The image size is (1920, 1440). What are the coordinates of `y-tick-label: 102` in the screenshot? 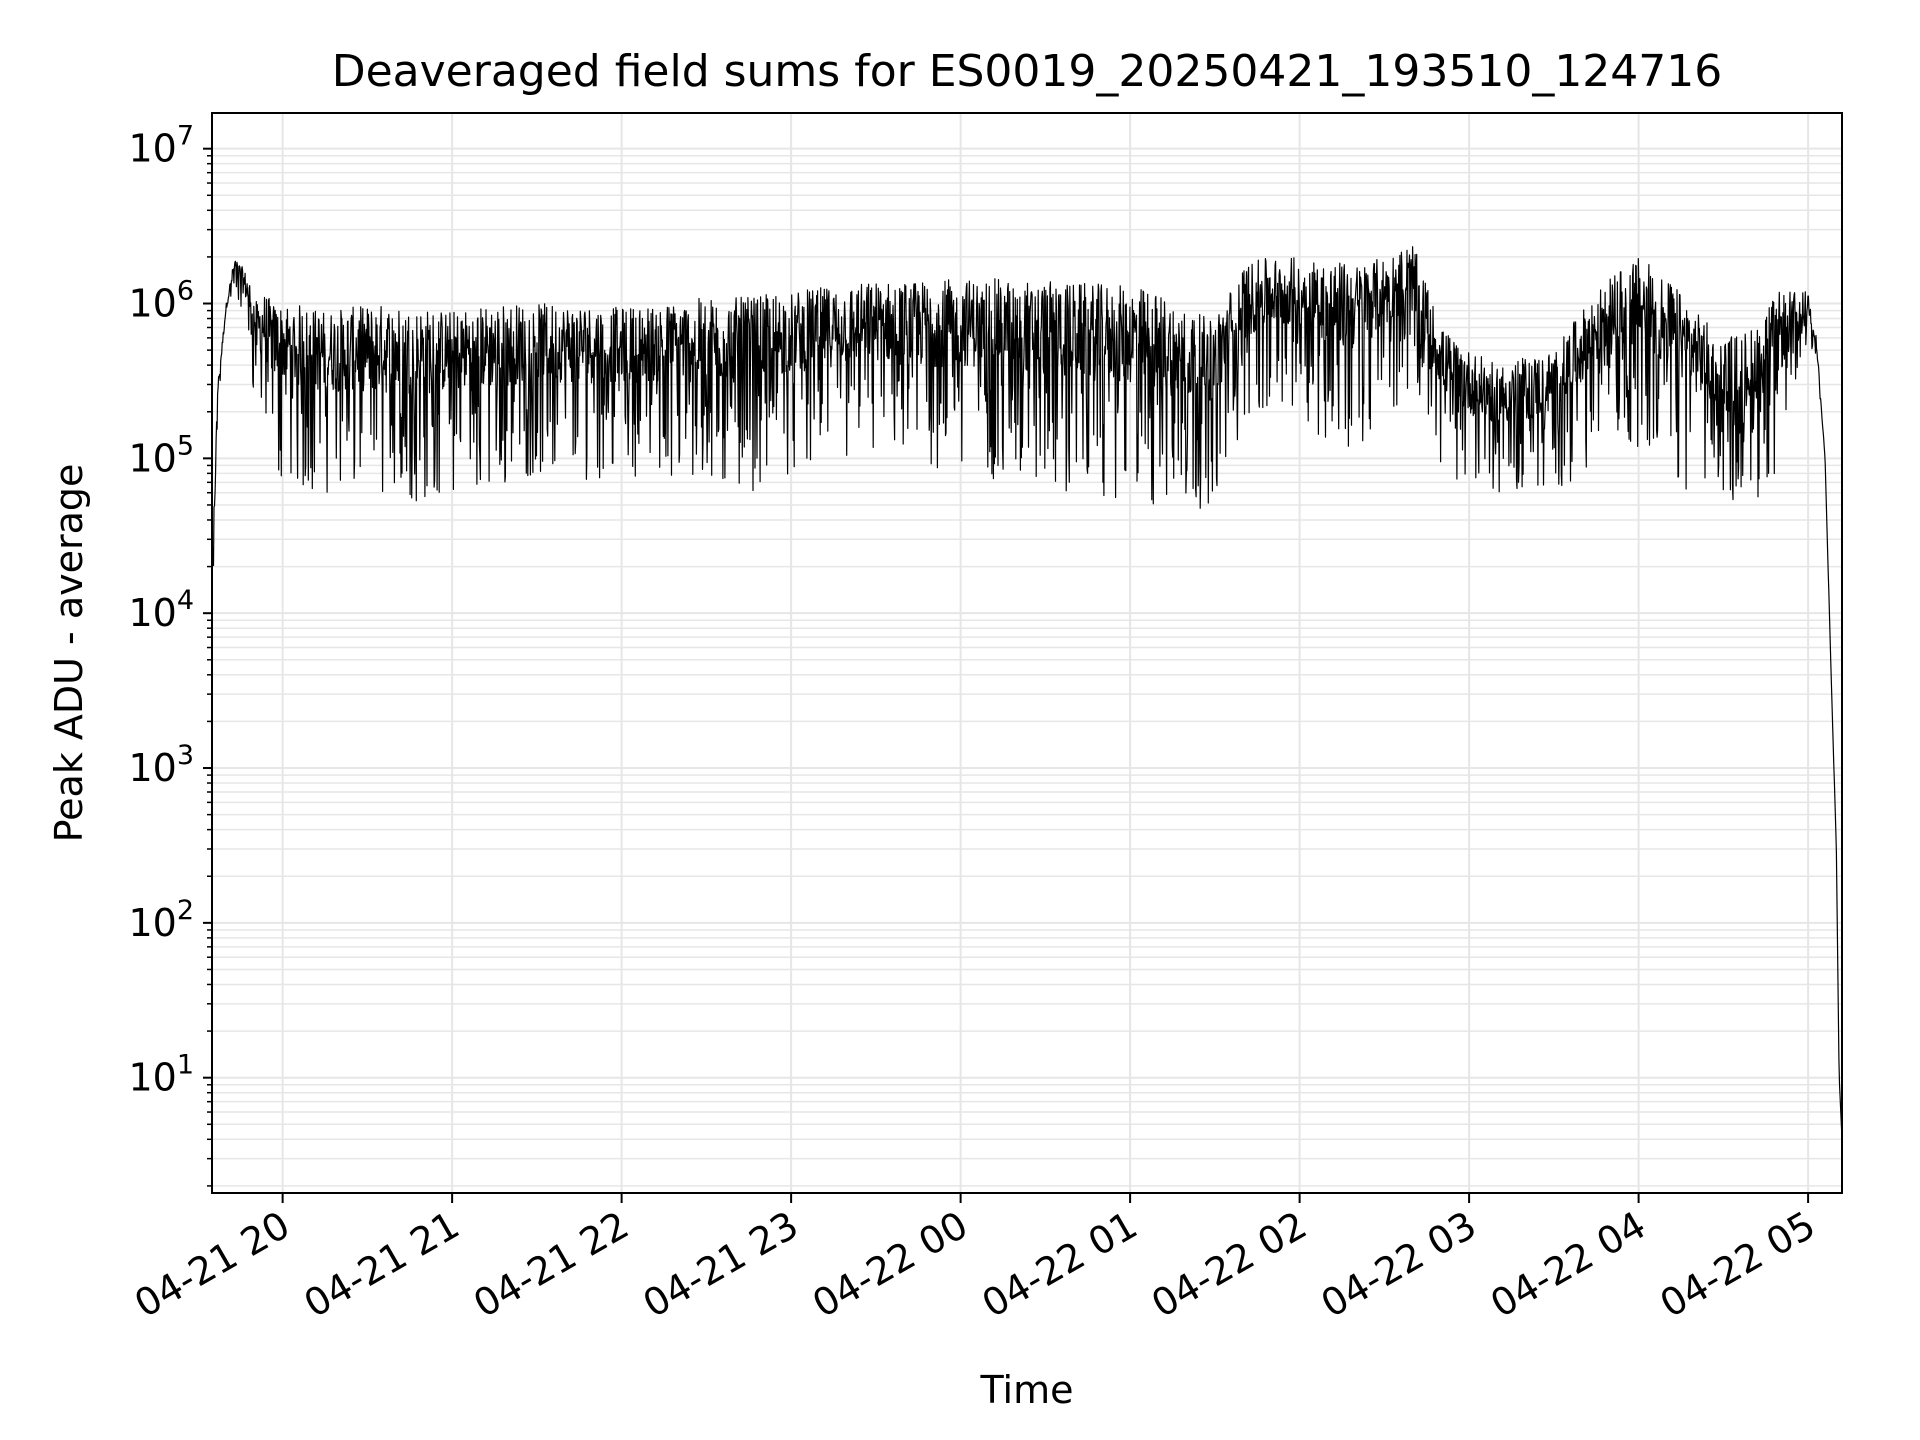 It's located at (161, 920).